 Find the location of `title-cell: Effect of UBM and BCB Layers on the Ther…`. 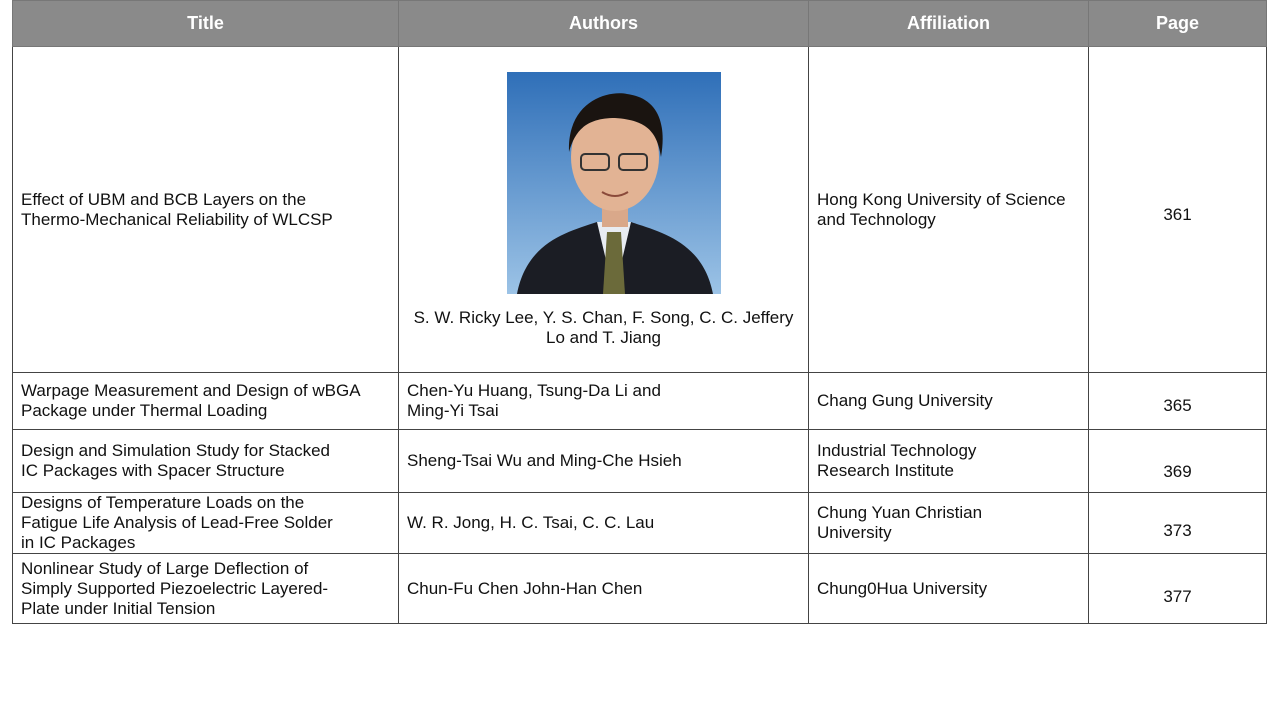

title-cell: Effect of UBM and BCB Layers on the Ther… is located at coordinates (205, 209).